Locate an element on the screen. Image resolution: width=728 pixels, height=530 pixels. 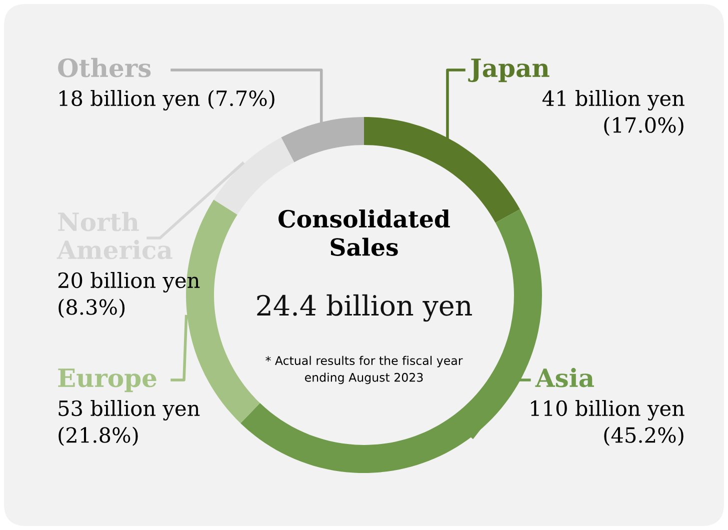
text: Consolidated Sales is located at coordinates (364, 232).